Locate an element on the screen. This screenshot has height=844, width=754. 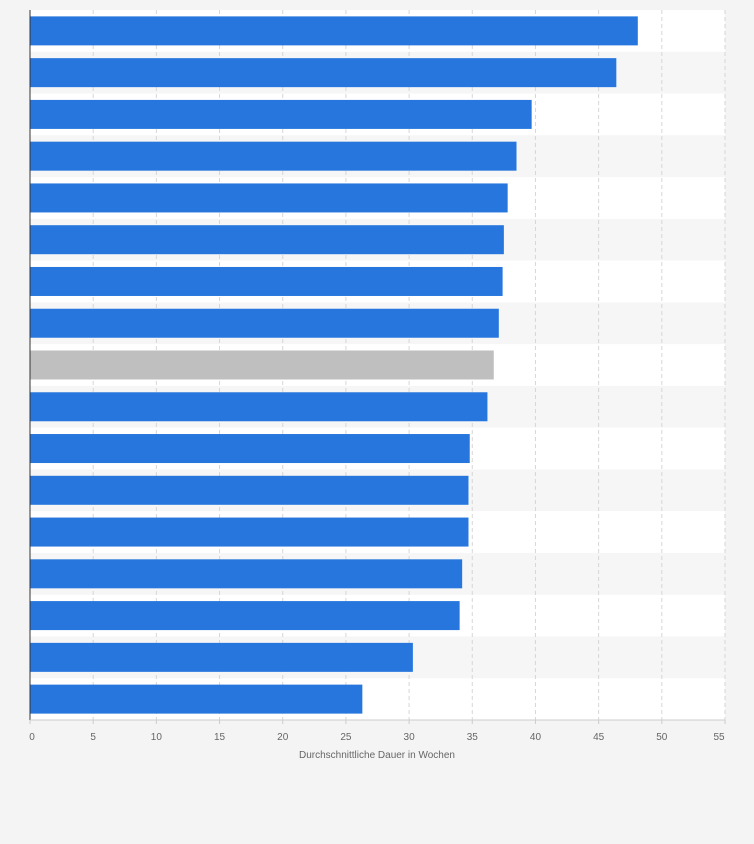
x-tick-label: 0 is located at coordinates (32, 737).